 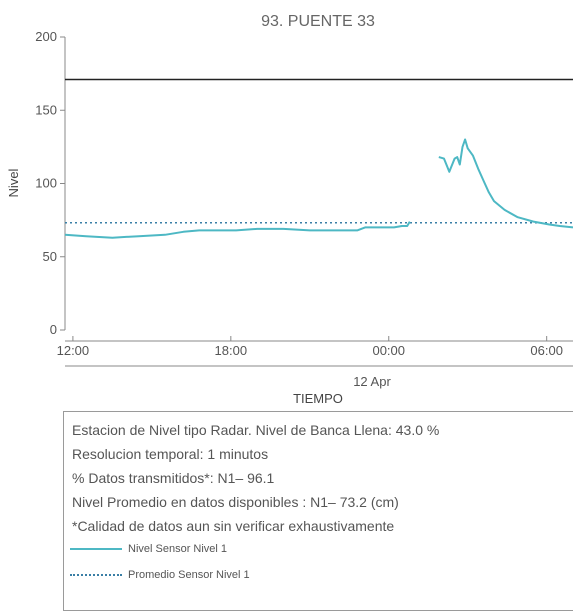 What do you see at coordinates (318, 21) in the screenshot?
I see `chart-title: 93. PUENTE 33` at bounding box center [318, 21].